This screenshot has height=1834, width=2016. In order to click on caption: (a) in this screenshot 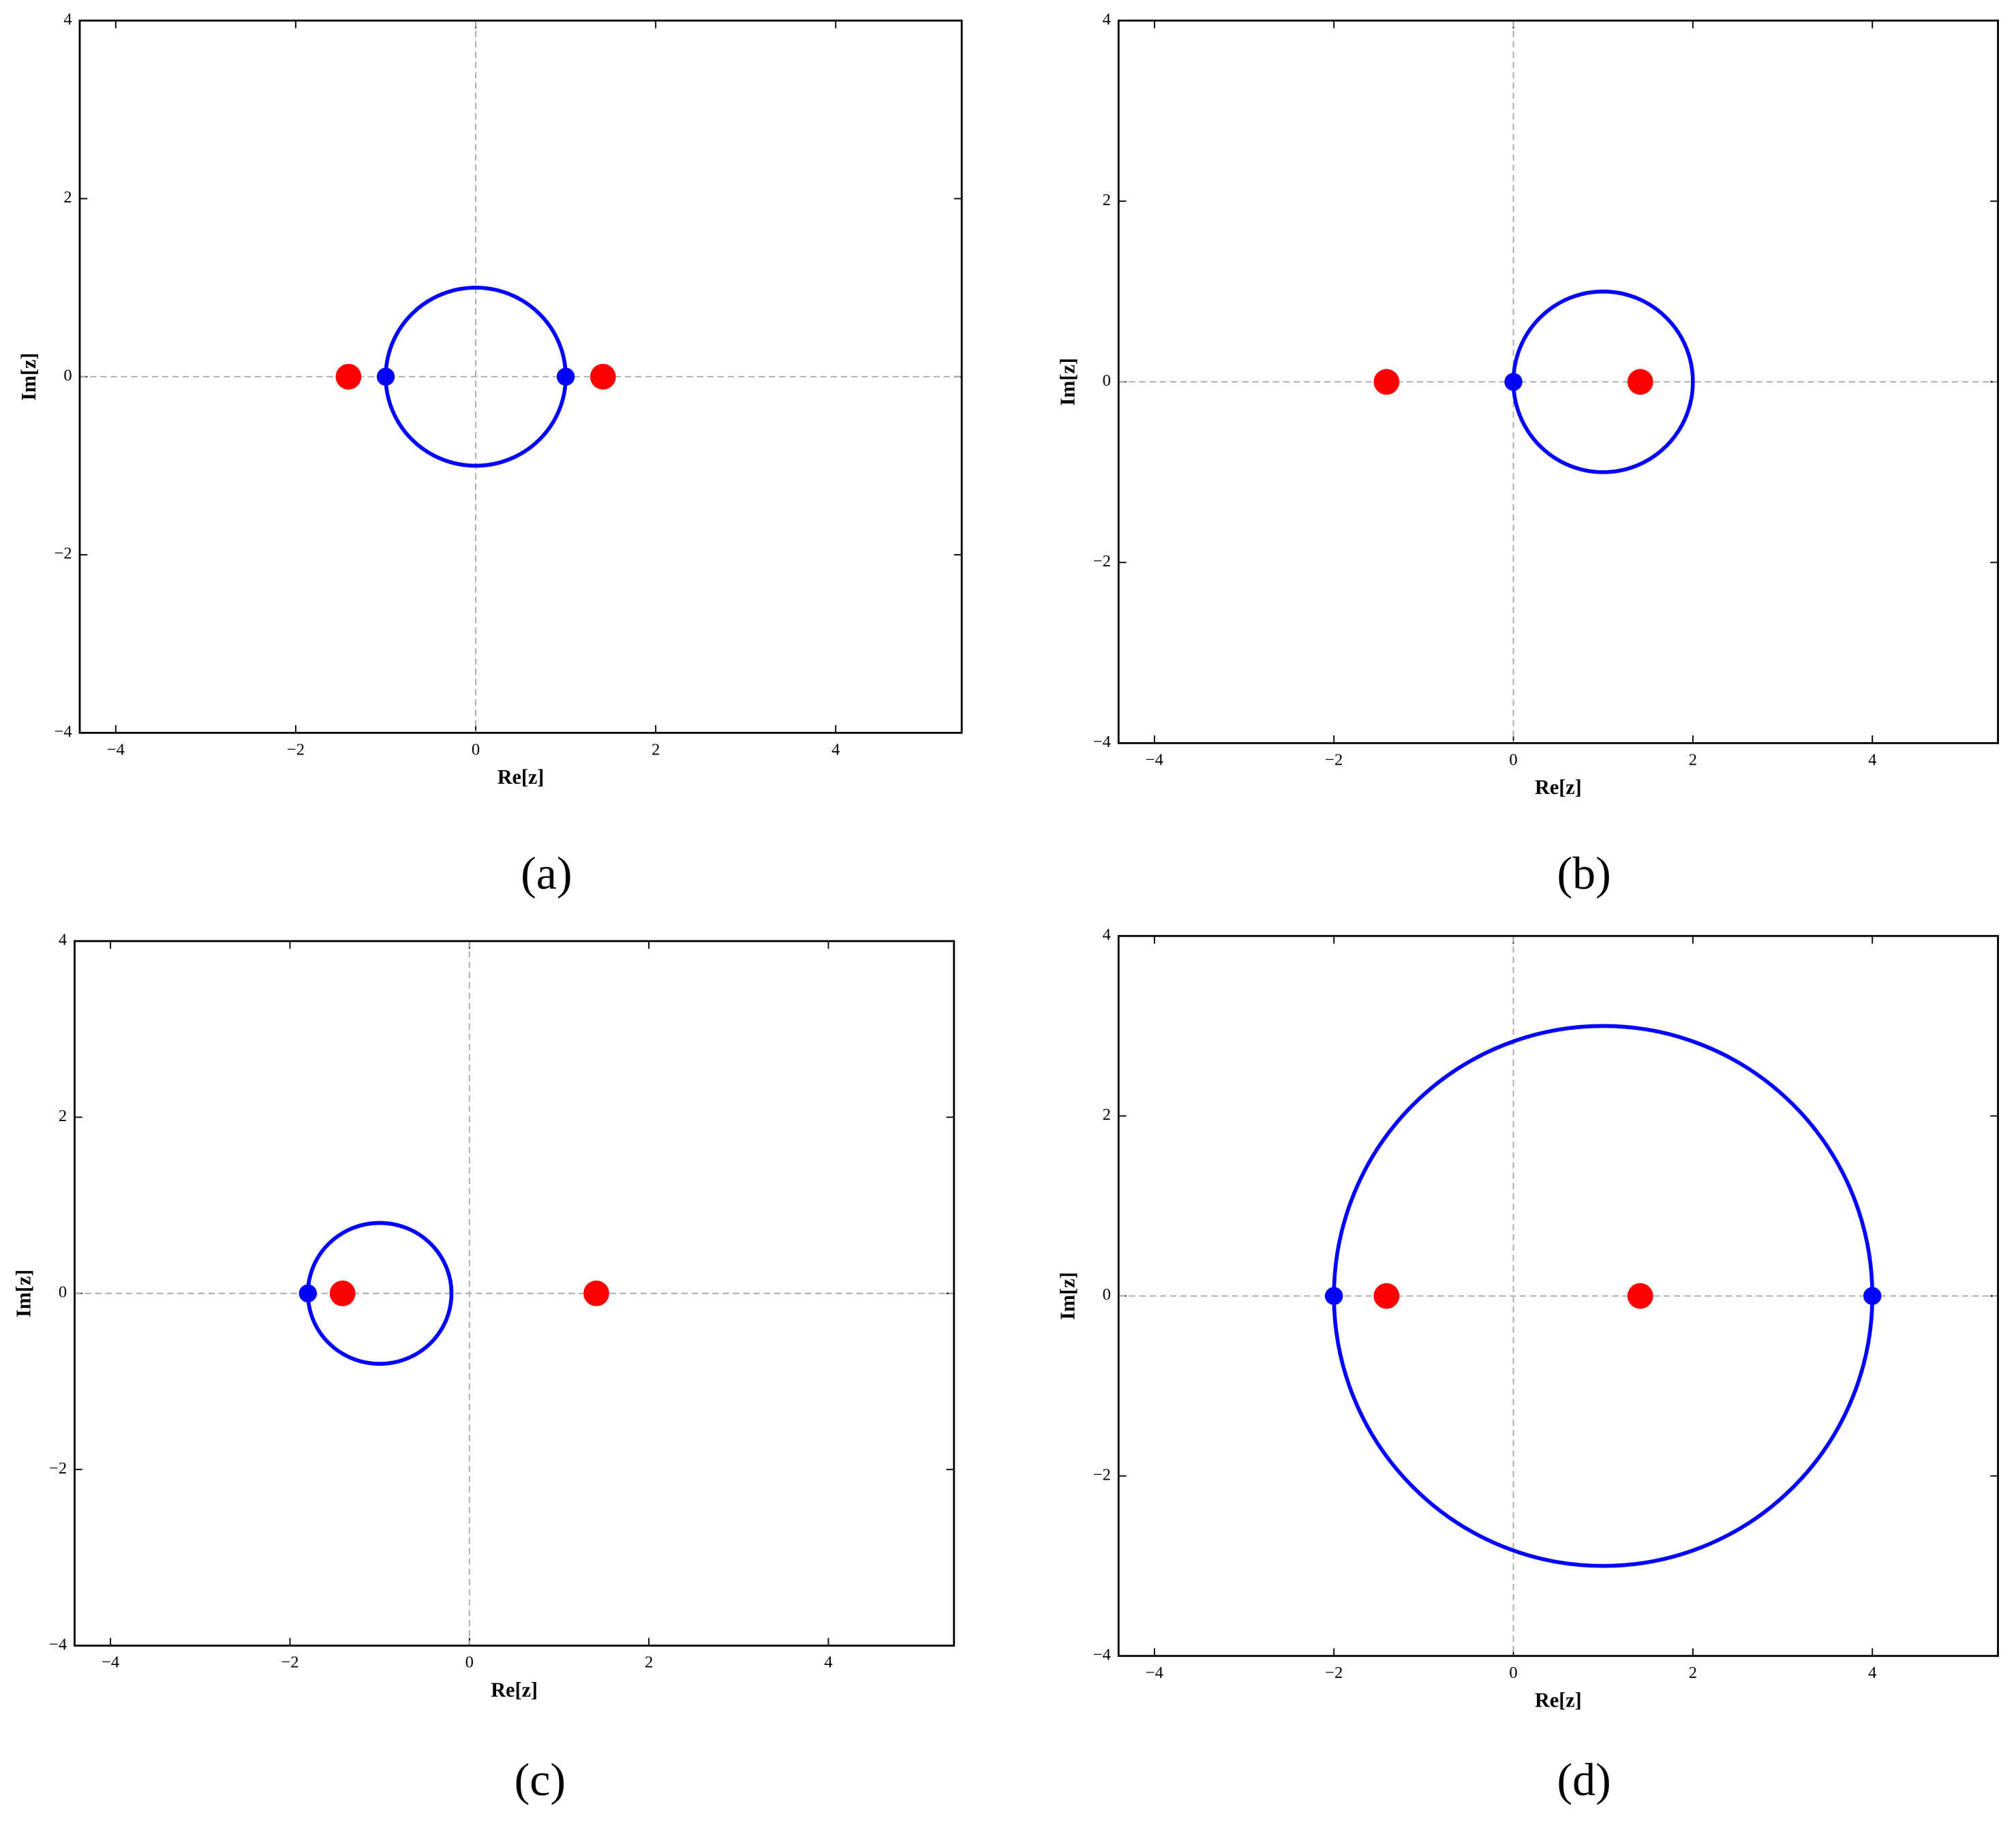, I will do `click(546, 873)`.